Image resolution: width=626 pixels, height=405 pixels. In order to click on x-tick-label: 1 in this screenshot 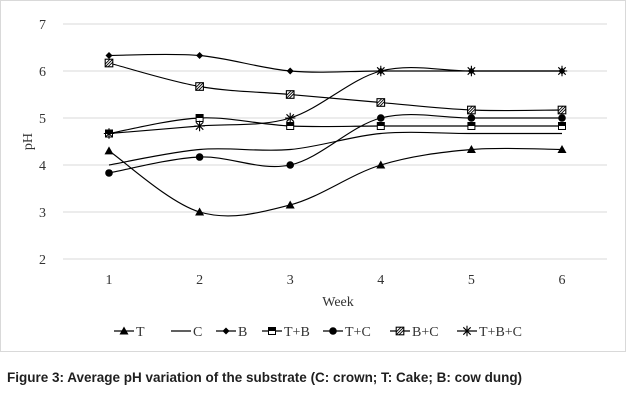, I will do `click(109, 280)`.